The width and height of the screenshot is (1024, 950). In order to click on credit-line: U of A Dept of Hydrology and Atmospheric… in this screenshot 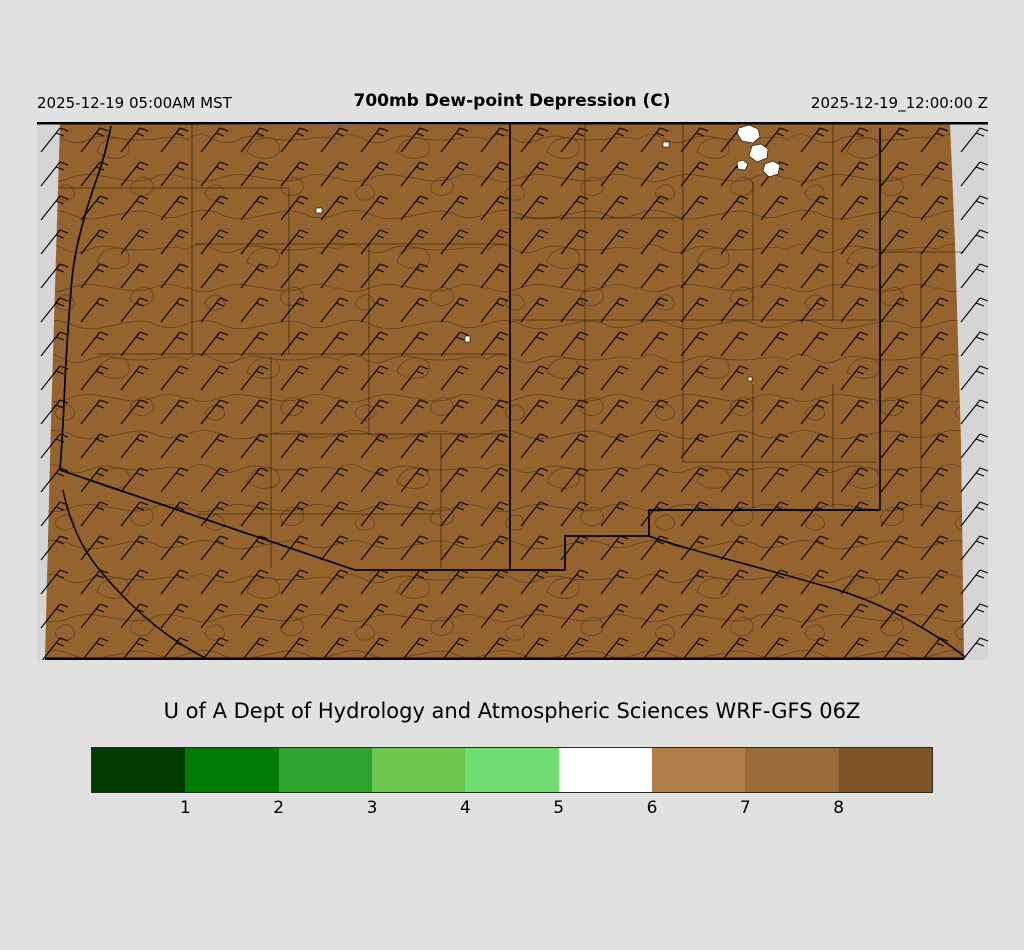, I will do `click(512, 711)`.